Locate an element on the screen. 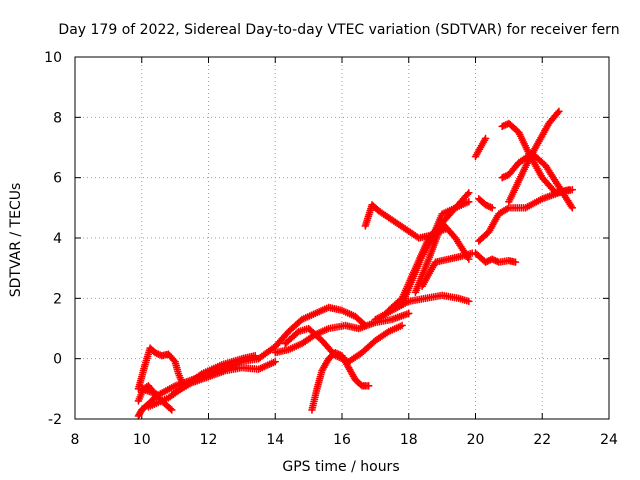 This screenshot has width=640, height=480. x-tick-label: 8 is located at coordinates (75, 440).